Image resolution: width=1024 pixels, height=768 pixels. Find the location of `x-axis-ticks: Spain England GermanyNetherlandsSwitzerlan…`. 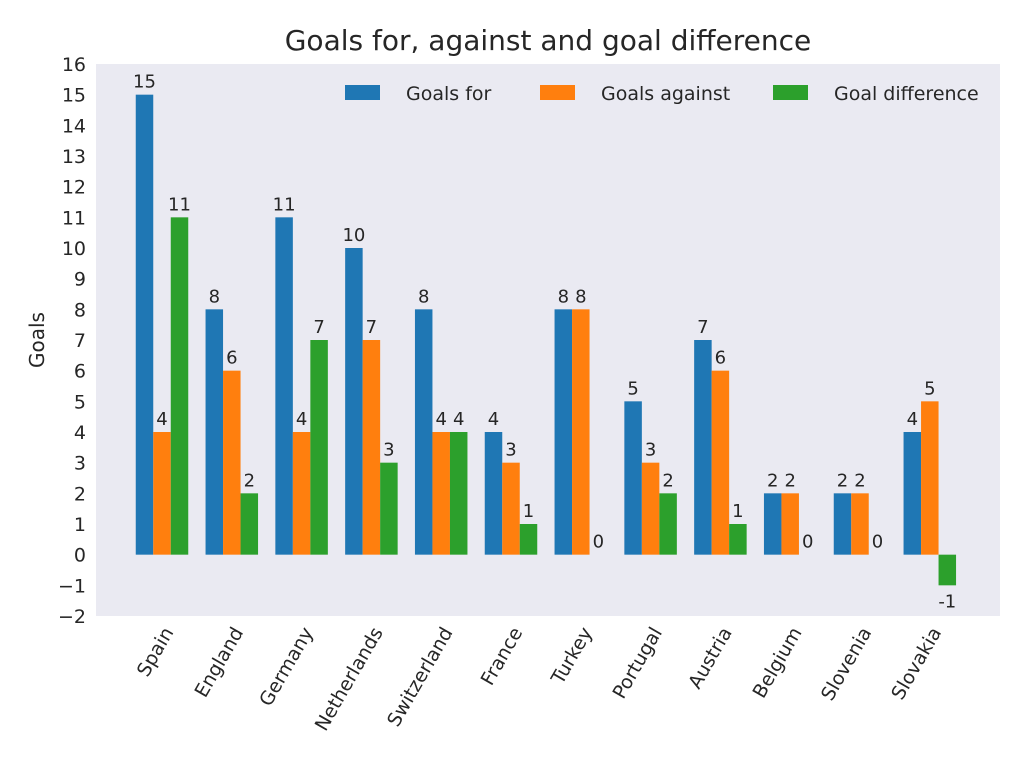

x-axis-ticks: Spain England GermanyNetherlandsSwitzerlan… is located at coordinates (539, 679).